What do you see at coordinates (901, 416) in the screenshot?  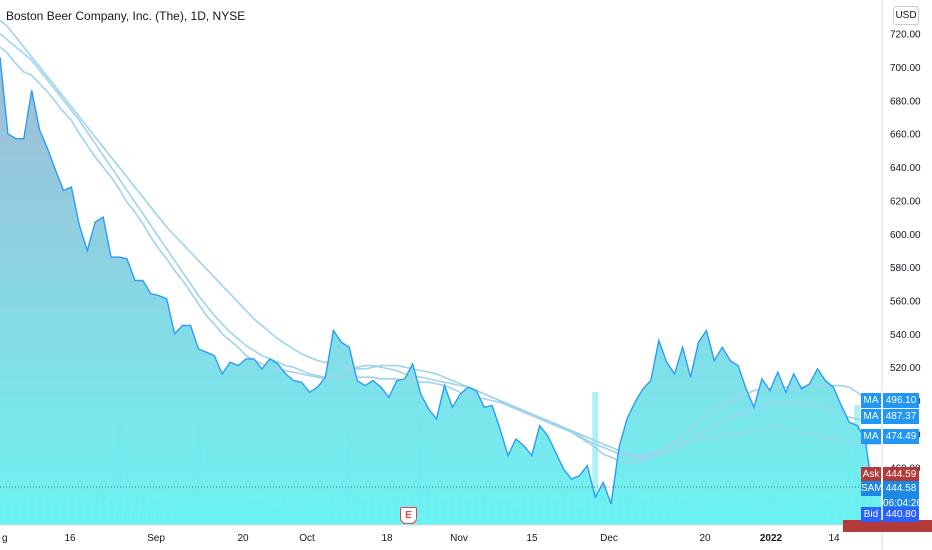 I see `price-tag-value: 487.37` at bounding box center [901, 416].